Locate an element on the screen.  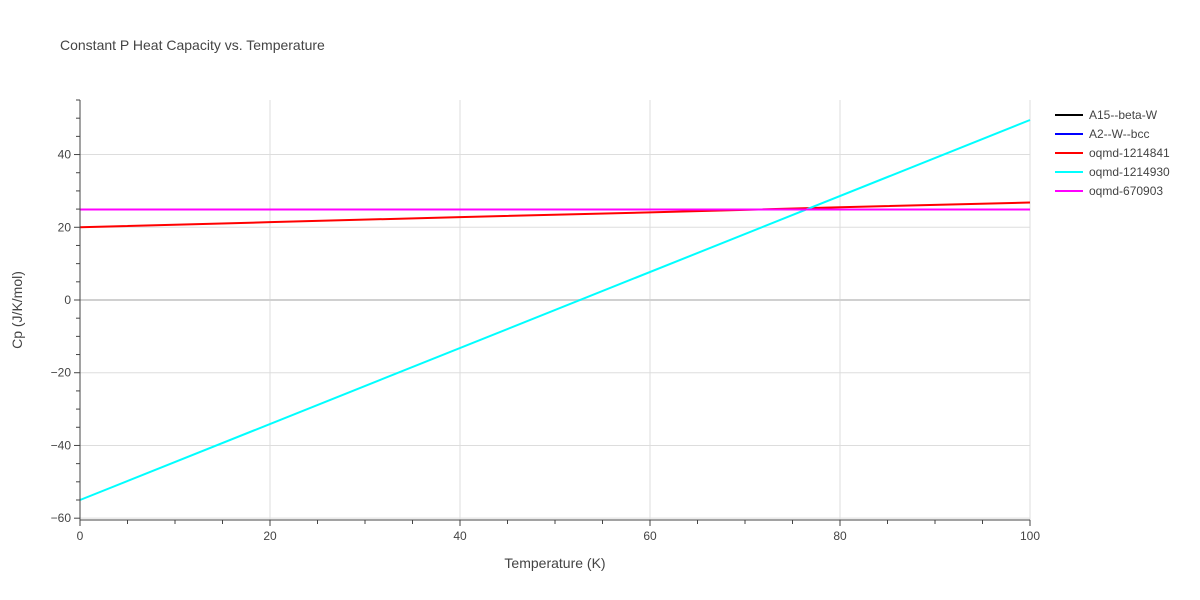
x-tick-label: 100 is located at coordinates (1030, 536).